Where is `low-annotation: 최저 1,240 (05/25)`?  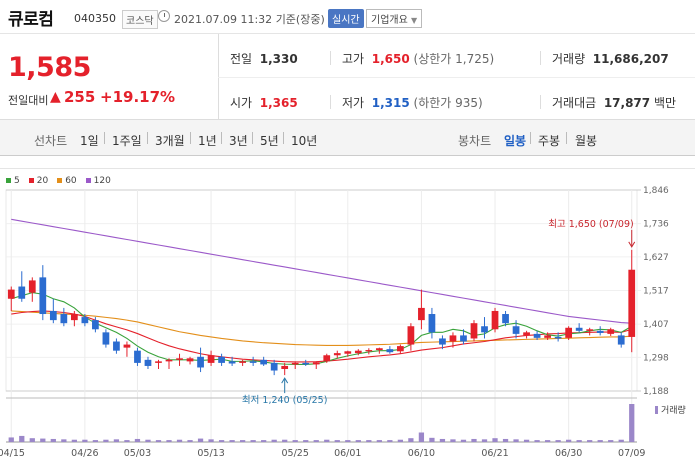 low-annotation: 최저 1,240 (05/25) is located at coordinates (285, 400).